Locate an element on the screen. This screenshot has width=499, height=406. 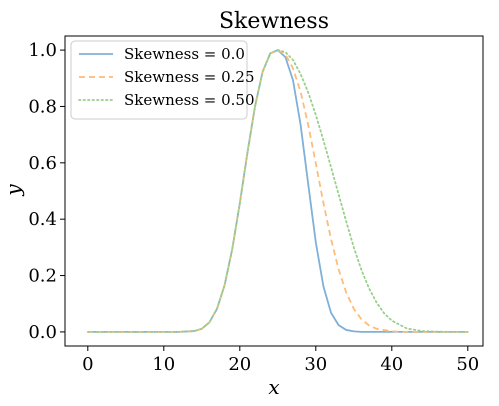
legend-label-0: Skewness = 0.0 is located at coordinates (184, 54).